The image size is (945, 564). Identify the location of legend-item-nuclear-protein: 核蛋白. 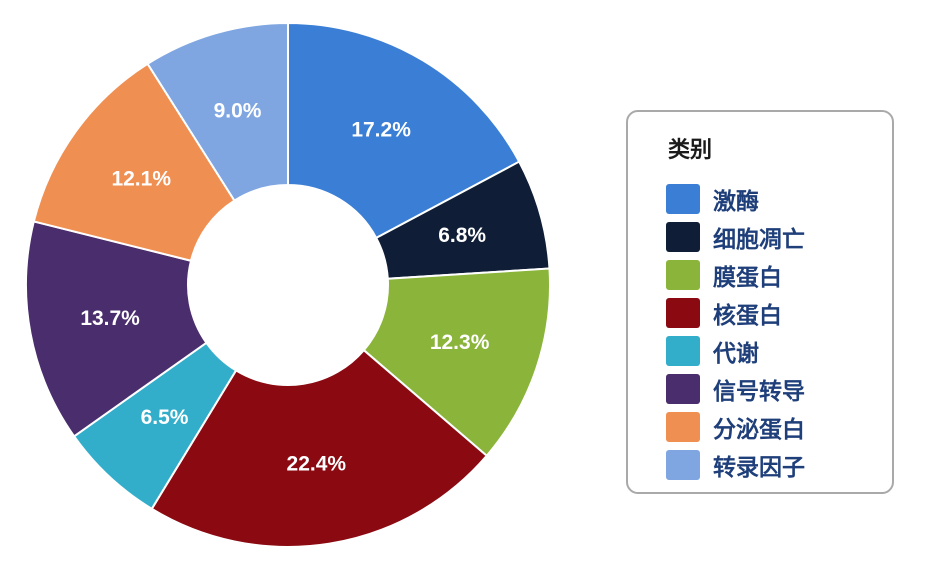
(735, 313).